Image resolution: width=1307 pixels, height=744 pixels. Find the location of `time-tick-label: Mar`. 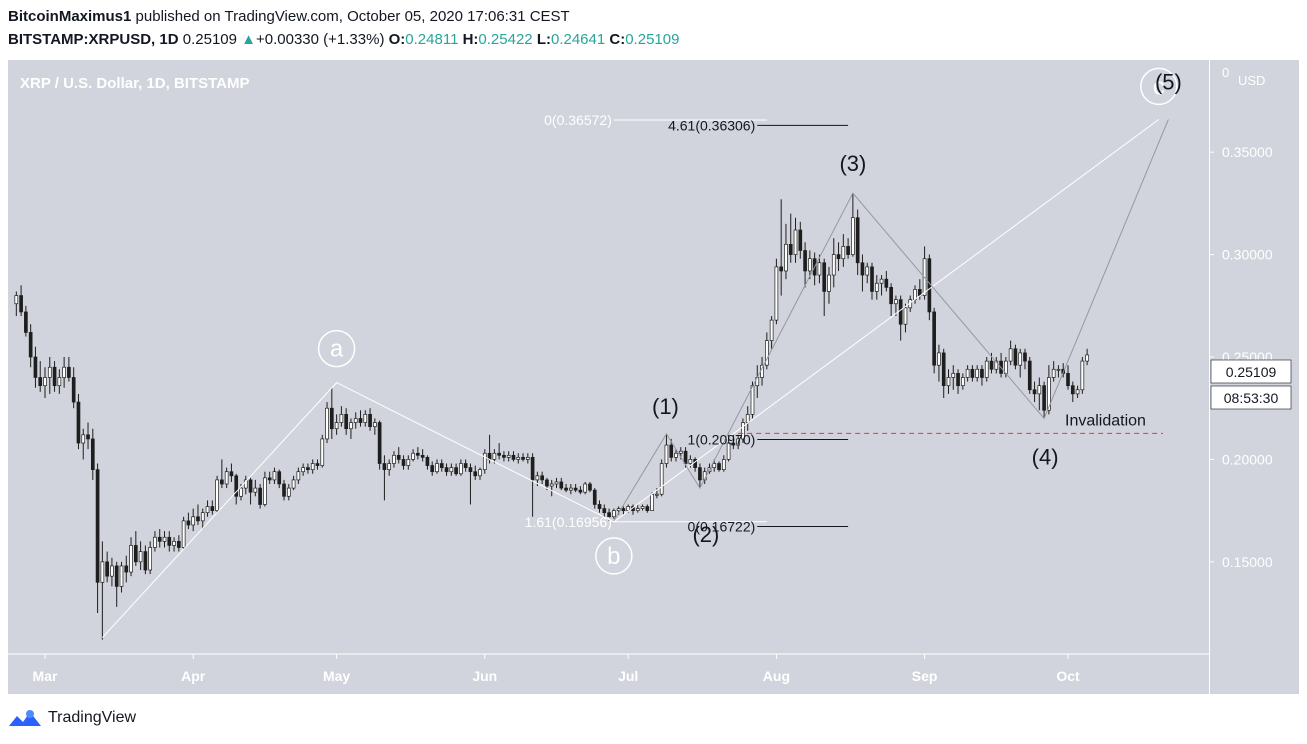

time-tick-label: Mar is located at coordinates (45, 676).